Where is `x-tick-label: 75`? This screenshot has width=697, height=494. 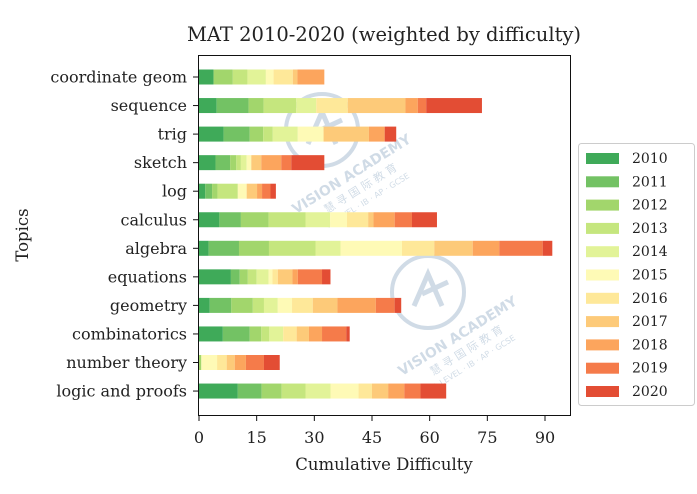 x-tick-label: 75 is located at coordinates (487, 437).